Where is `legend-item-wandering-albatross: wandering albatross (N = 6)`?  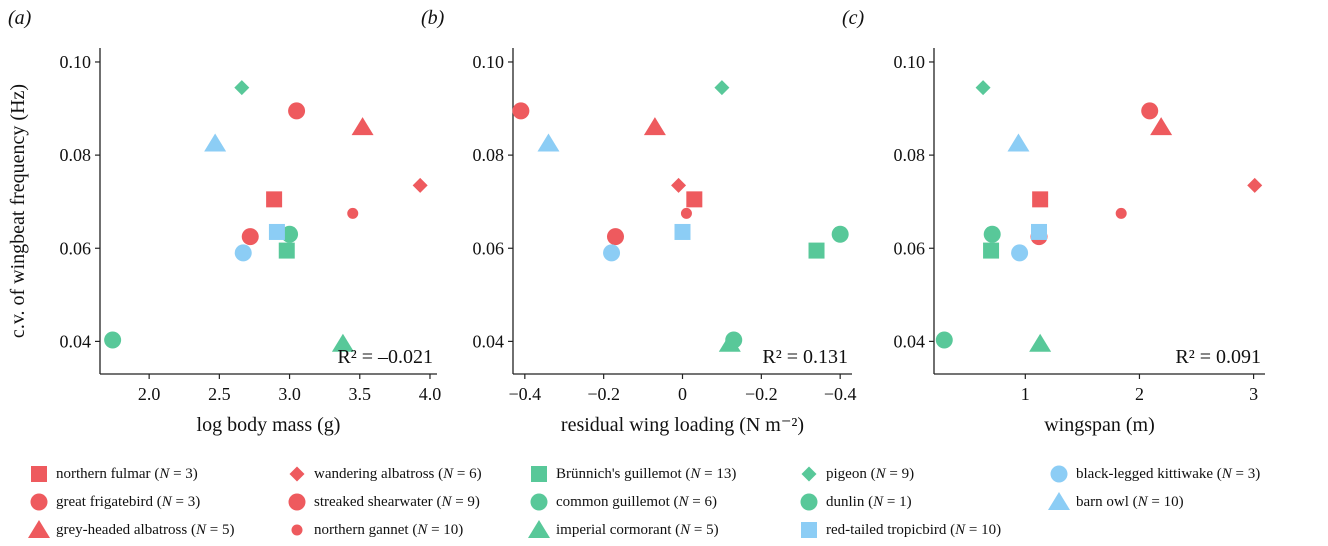
legend-item-wandering-albatross: wandering albatross (N = 6) is located at coordinates (384, 474).